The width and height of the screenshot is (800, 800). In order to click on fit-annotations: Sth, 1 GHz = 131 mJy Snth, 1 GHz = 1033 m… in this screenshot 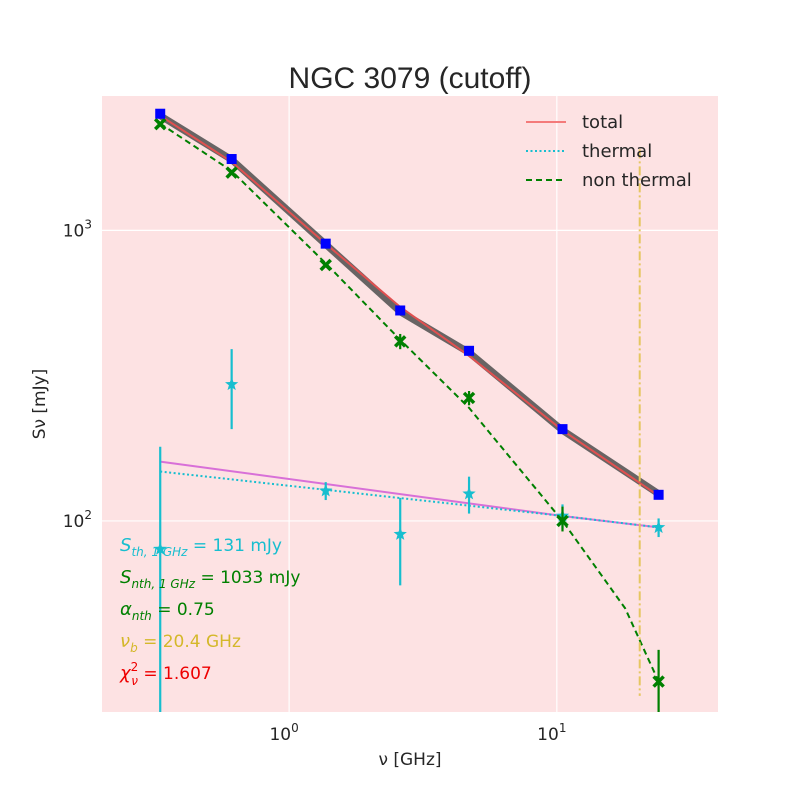, I will do `click(209, 611)`.